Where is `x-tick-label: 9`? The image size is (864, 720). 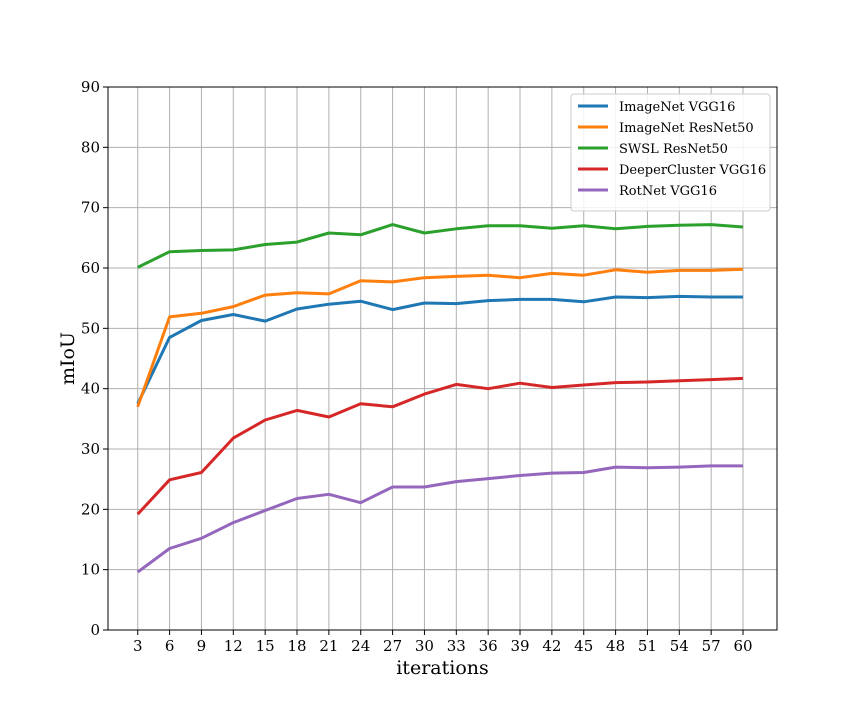 x-tick-label: 9 is located at coordinates (202, 646).